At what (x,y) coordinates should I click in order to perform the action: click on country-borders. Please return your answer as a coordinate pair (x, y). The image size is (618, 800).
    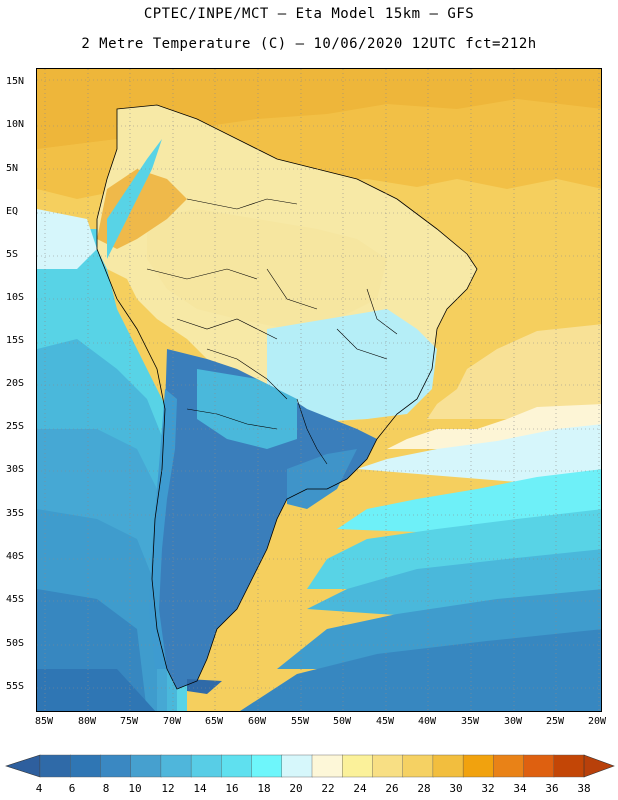
    Looking at the image, I should click on (272, 331).